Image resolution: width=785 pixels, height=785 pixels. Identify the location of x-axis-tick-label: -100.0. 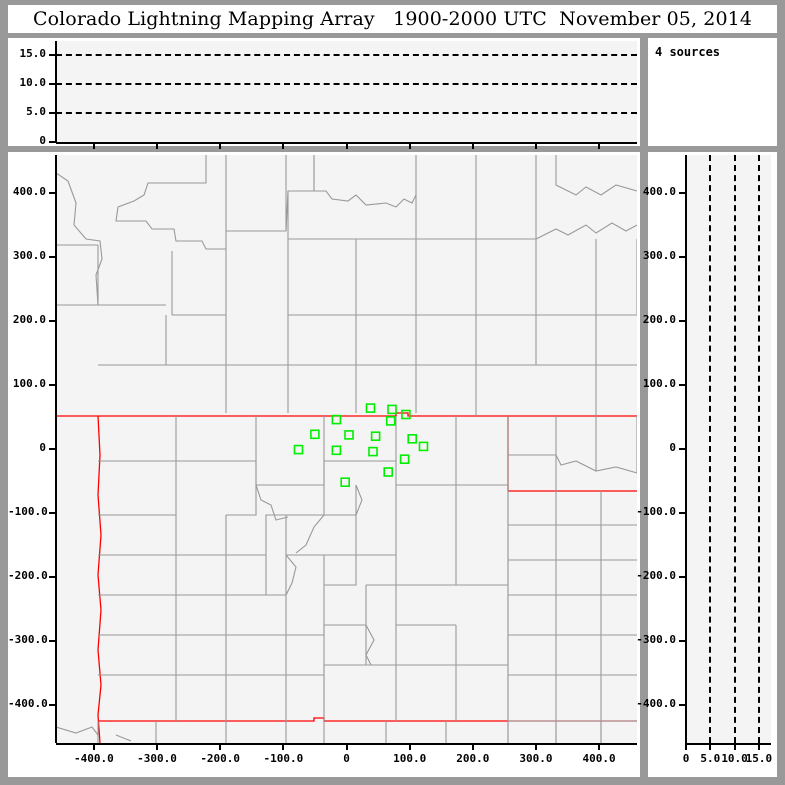
(283, 758).